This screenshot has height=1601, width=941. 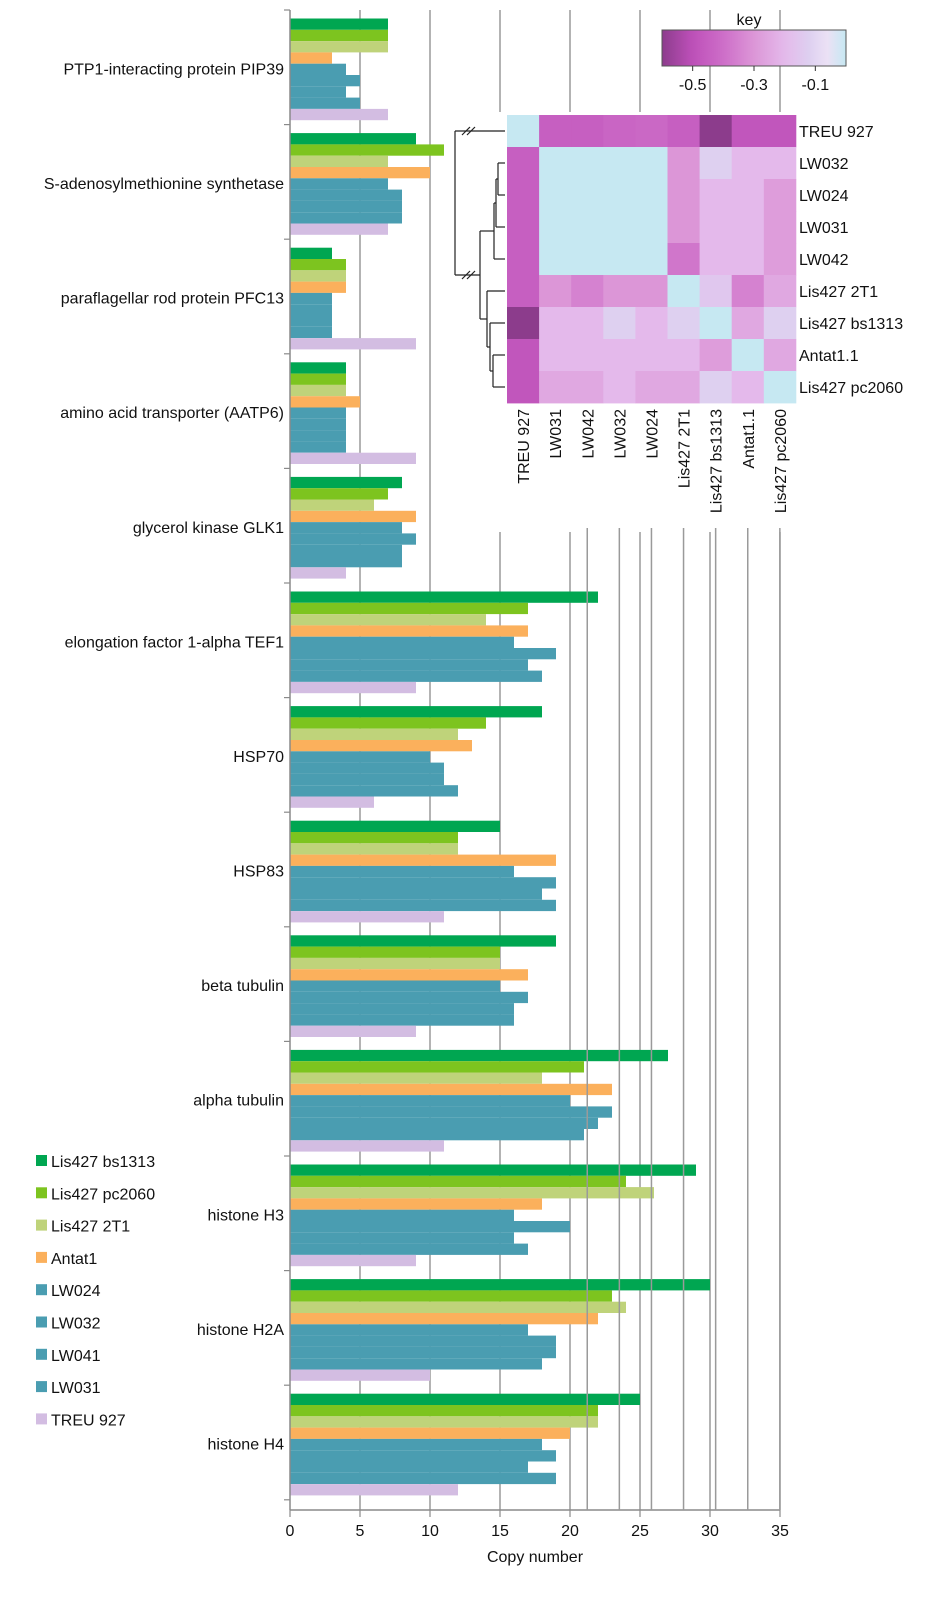 What do you see at coordinates (717, 461) in the screenshot?
I see `heatmap-column-label: Lis427 bs1313` at bounding box center [717, 461].